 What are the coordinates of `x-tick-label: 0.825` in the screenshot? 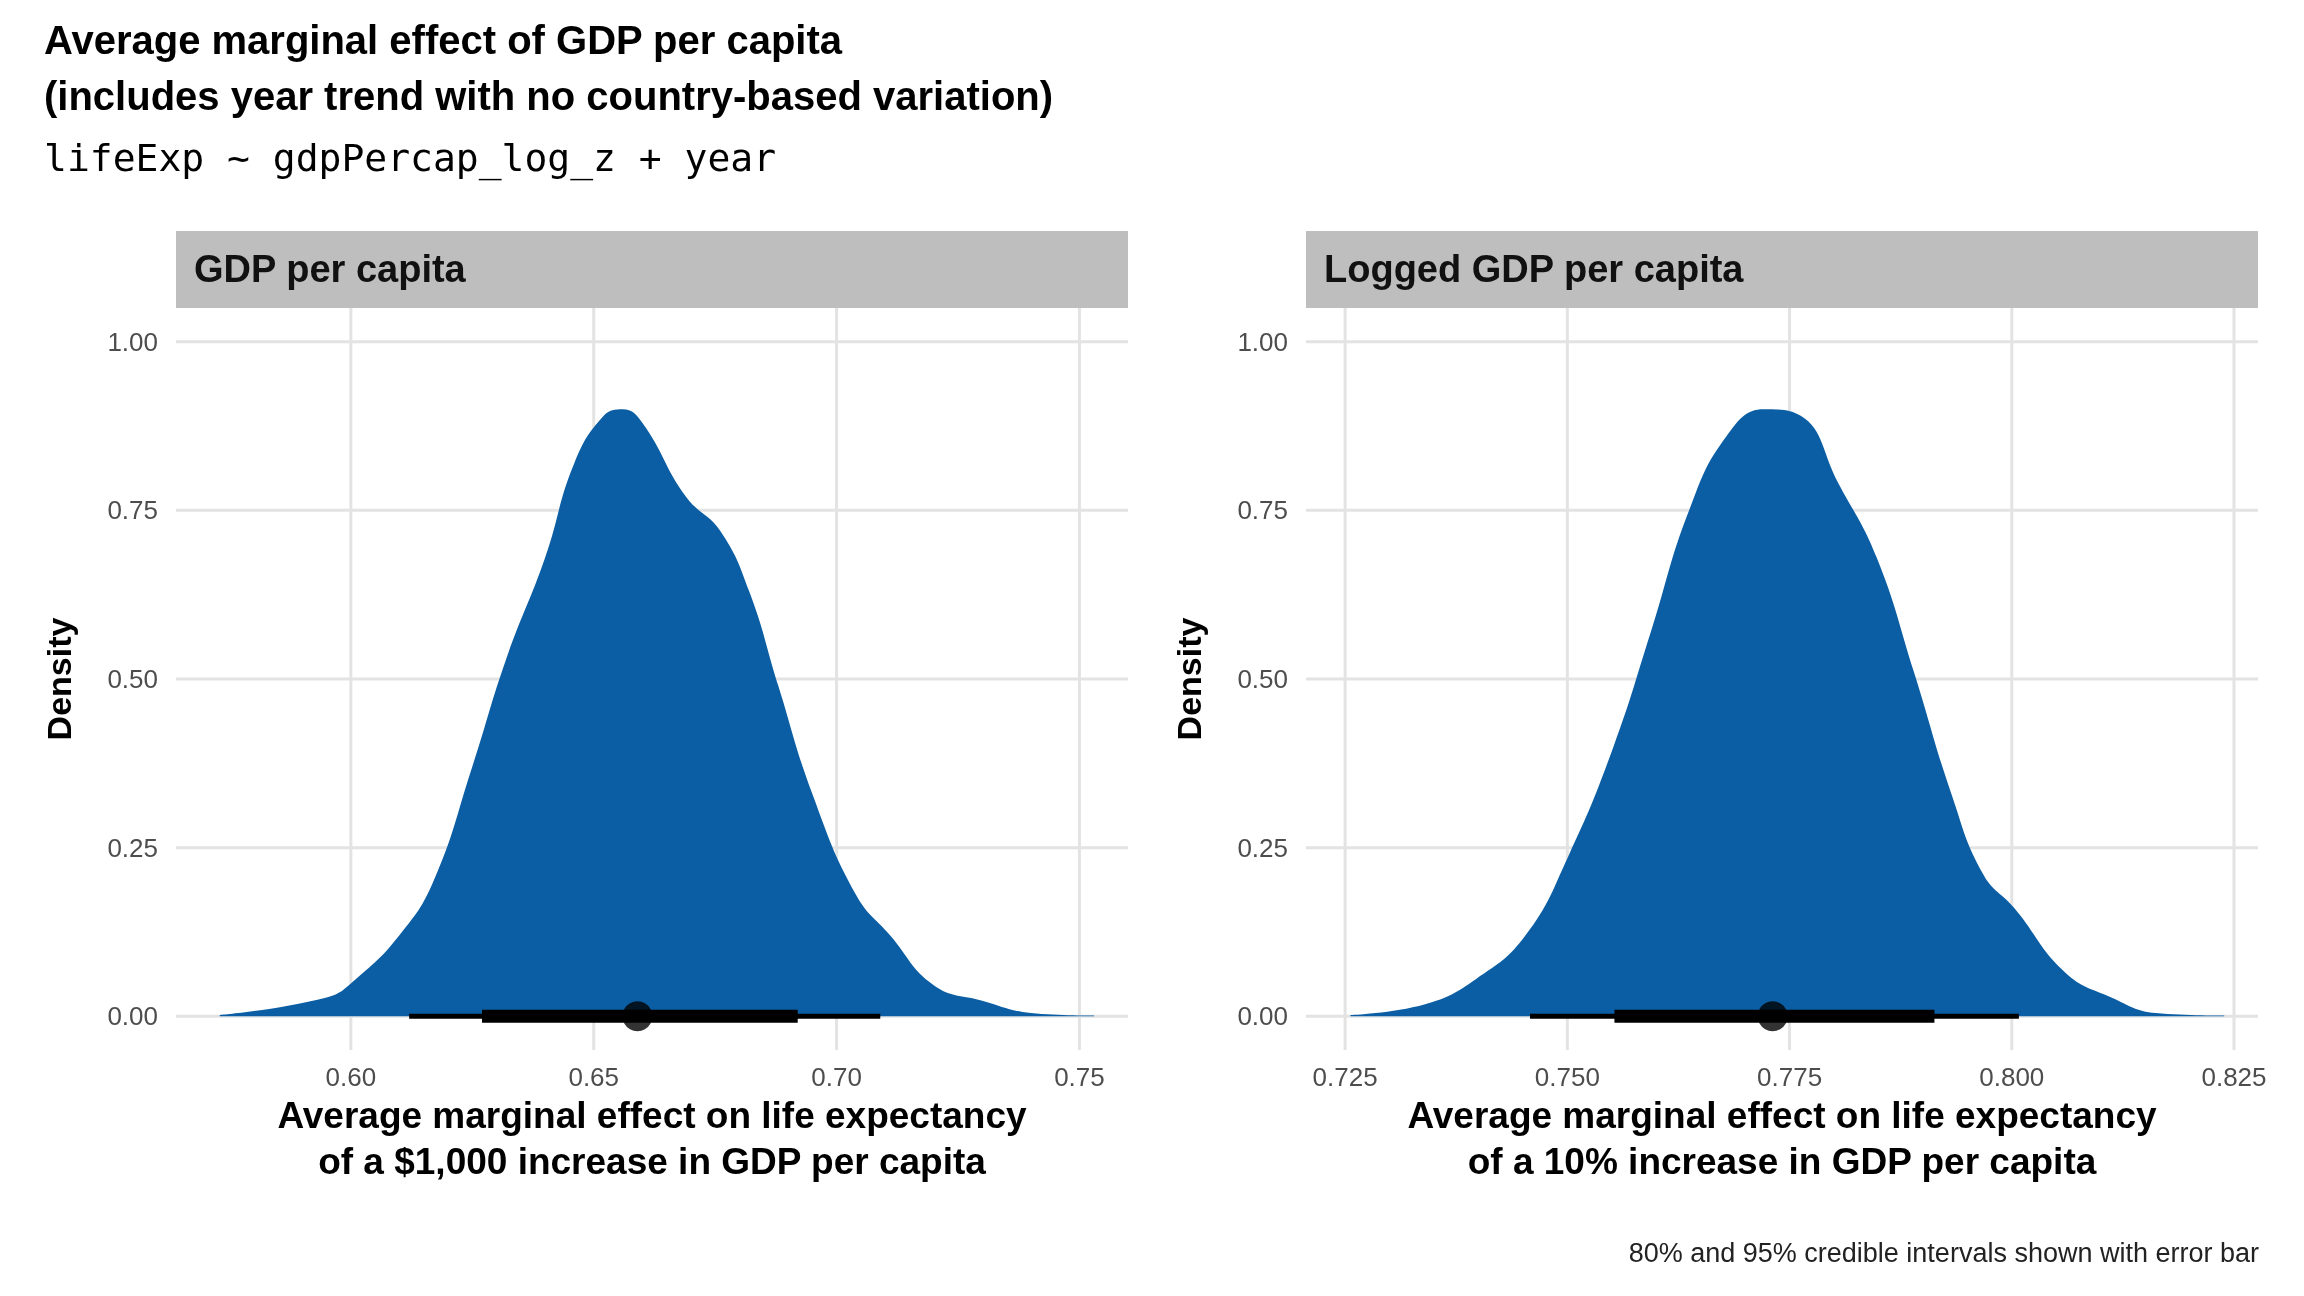 It's located at (2234, 1077).